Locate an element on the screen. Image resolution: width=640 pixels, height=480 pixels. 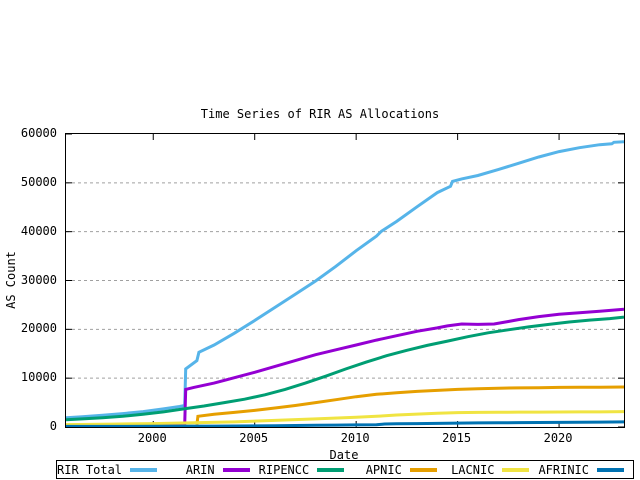
legend-item-arin: ARIN is located at coordinates (212, 469).